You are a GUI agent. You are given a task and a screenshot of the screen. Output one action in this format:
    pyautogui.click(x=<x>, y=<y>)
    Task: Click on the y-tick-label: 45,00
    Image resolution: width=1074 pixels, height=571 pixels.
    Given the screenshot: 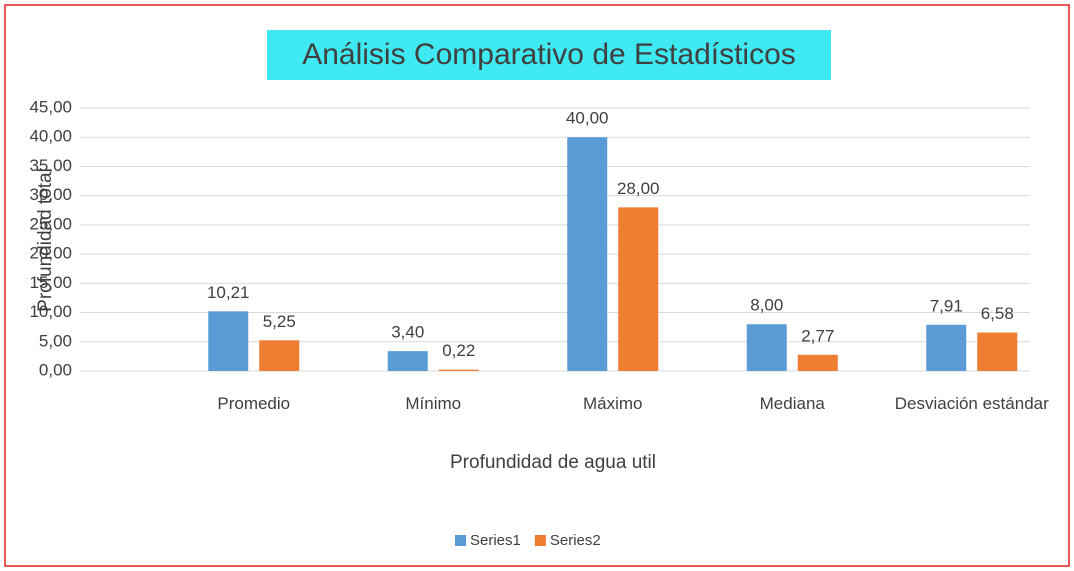 What is the action you would take?
    pyautogui.click(x=50, y=106)
    